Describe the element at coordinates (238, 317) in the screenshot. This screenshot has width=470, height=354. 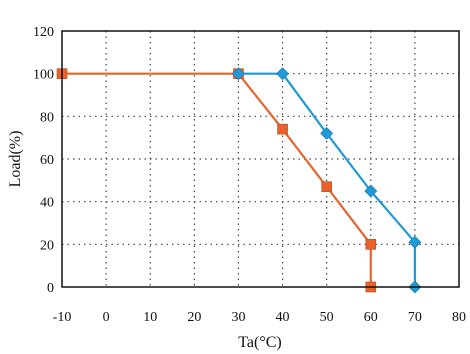
I see `x-tick-label: 30` at that location.